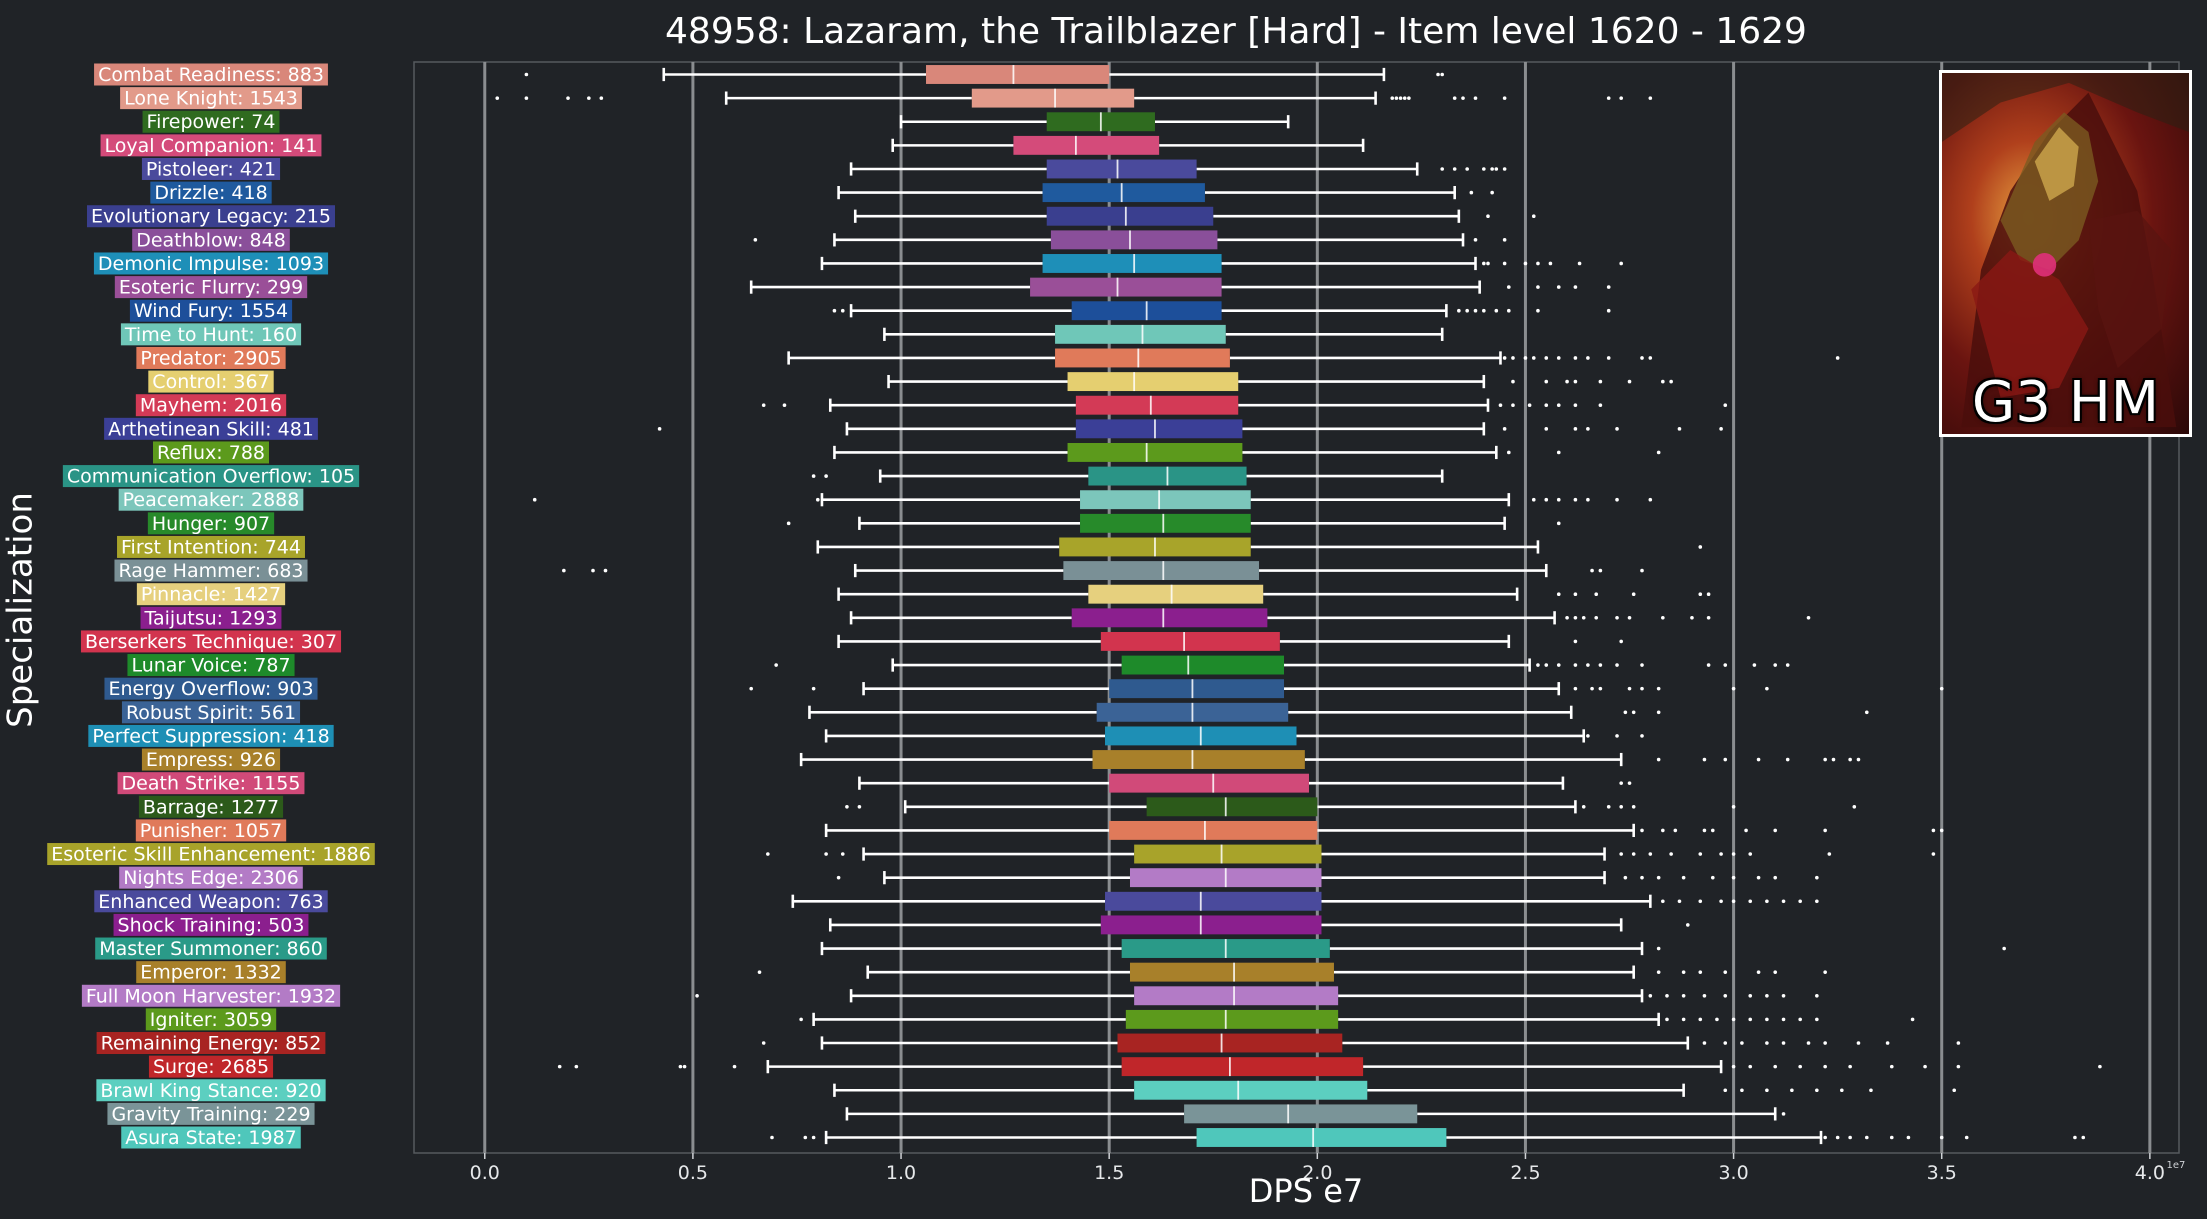 This screenshot has width=2207, height=1219. Describe the element at coordinates (211, 122) in the screenshot. I see `y-category-label-text: Firepower: 74` at that location.